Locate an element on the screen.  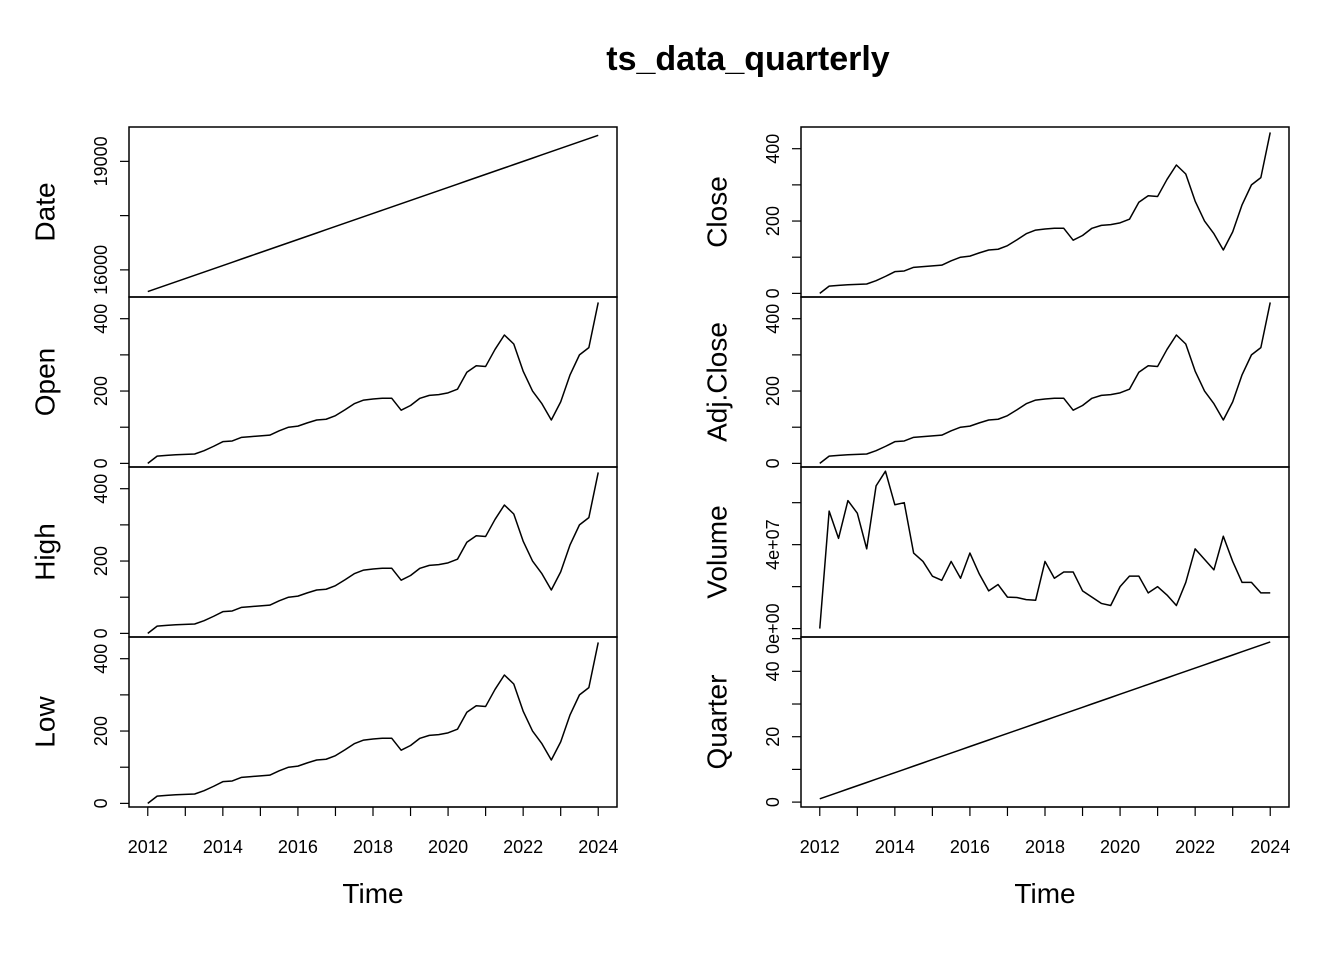
series-label: Quarter is located at coordinates (716, 722).